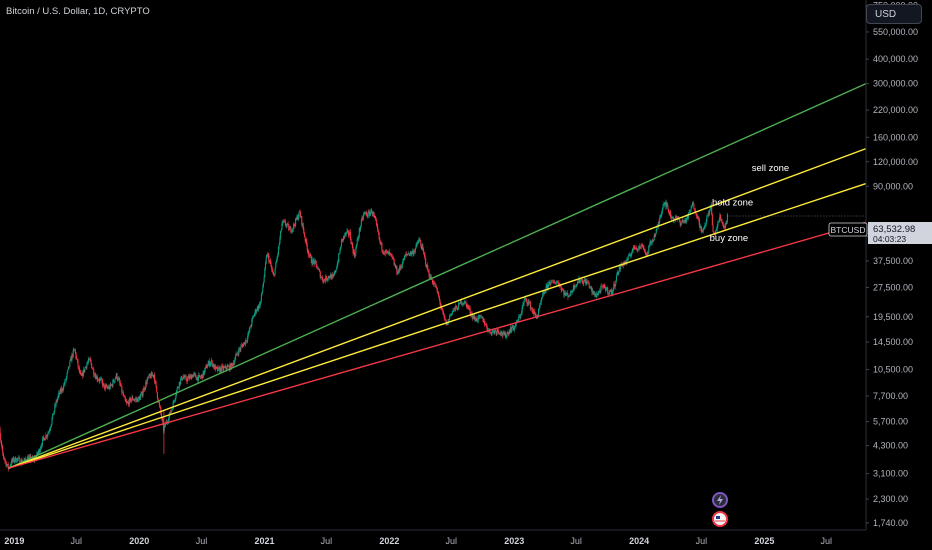  Describe the element at coordinates (78, 11) in the screenshot. I see `symbol-legend: Bitcoin / U.S. Dollar, 1D, CRYPTO` at that location.